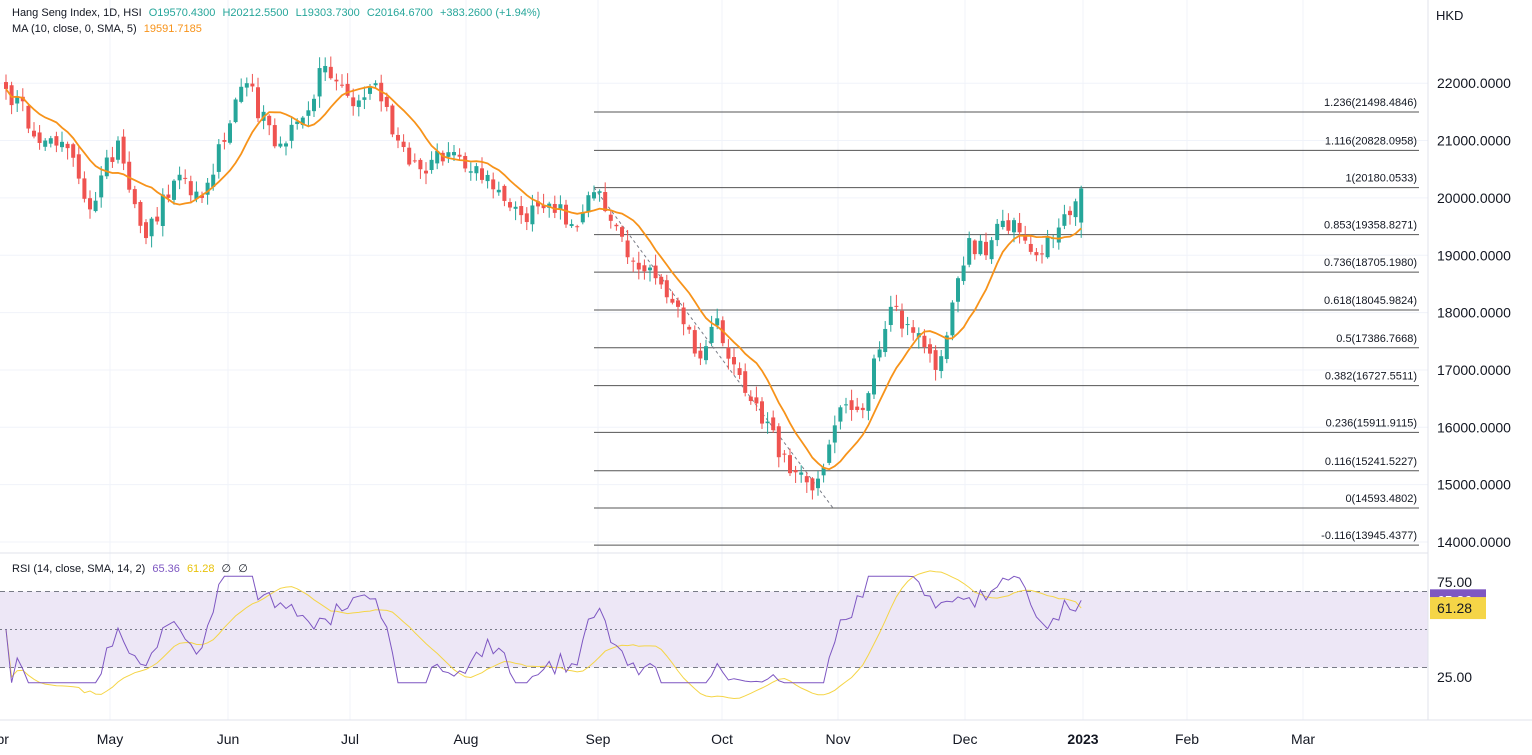 Image resolution: width=1532 pixels, height=755 pixels. I want to click on price-tick-label: 18000.0000, so click(1474, 313).